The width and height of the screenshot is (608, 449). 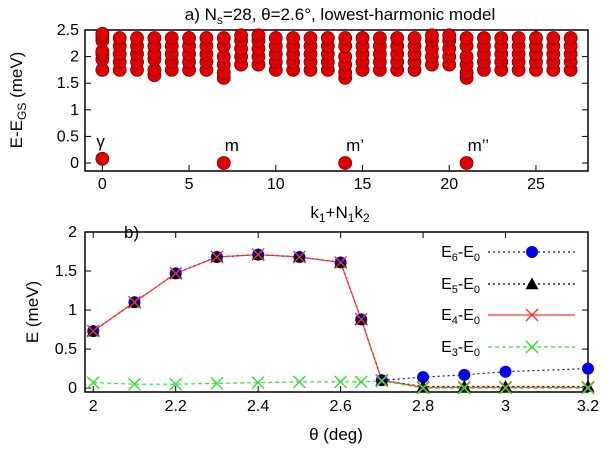 What do you see at coordinates (68, 83) in the screenshot?
I see `a-ytick-label: 1.5` at bounding box center [68, 83].